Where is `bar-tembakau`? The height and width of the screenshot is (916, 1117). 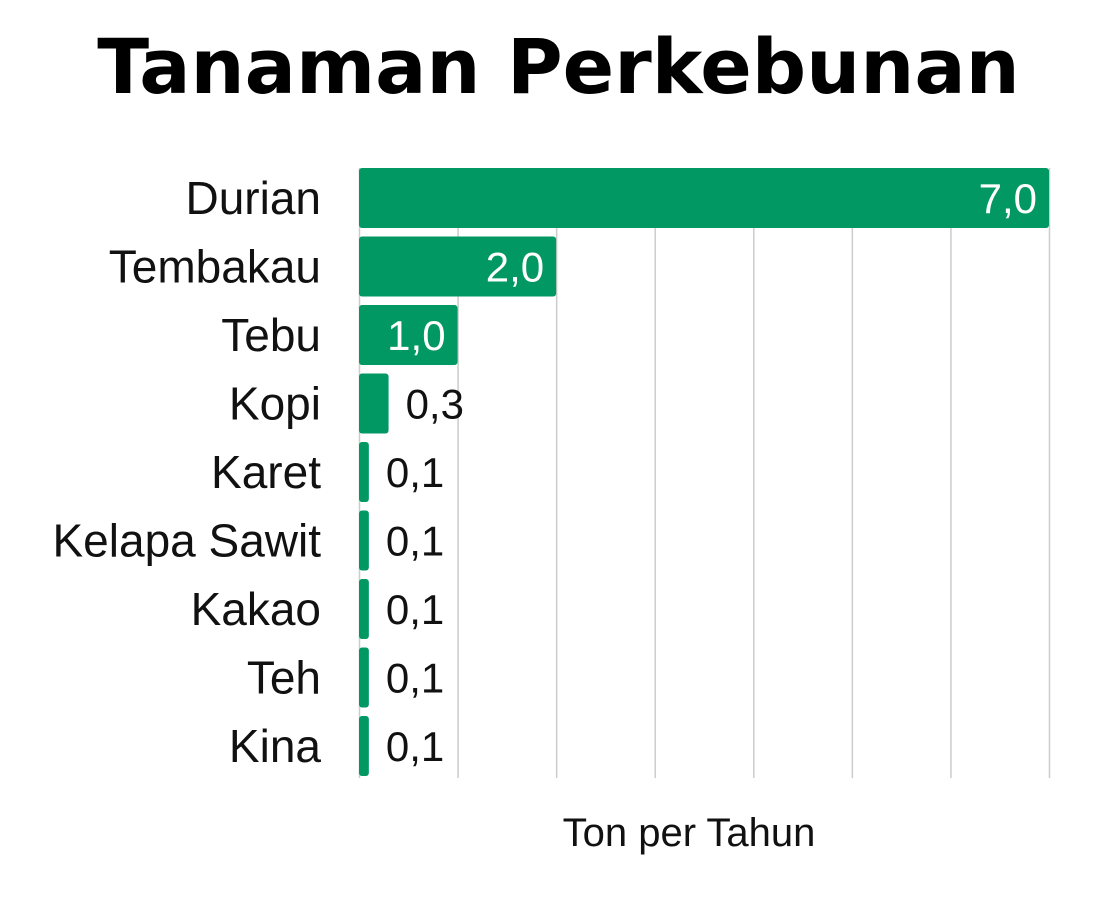
bar-tembakau is located at coordinates (458, 266).